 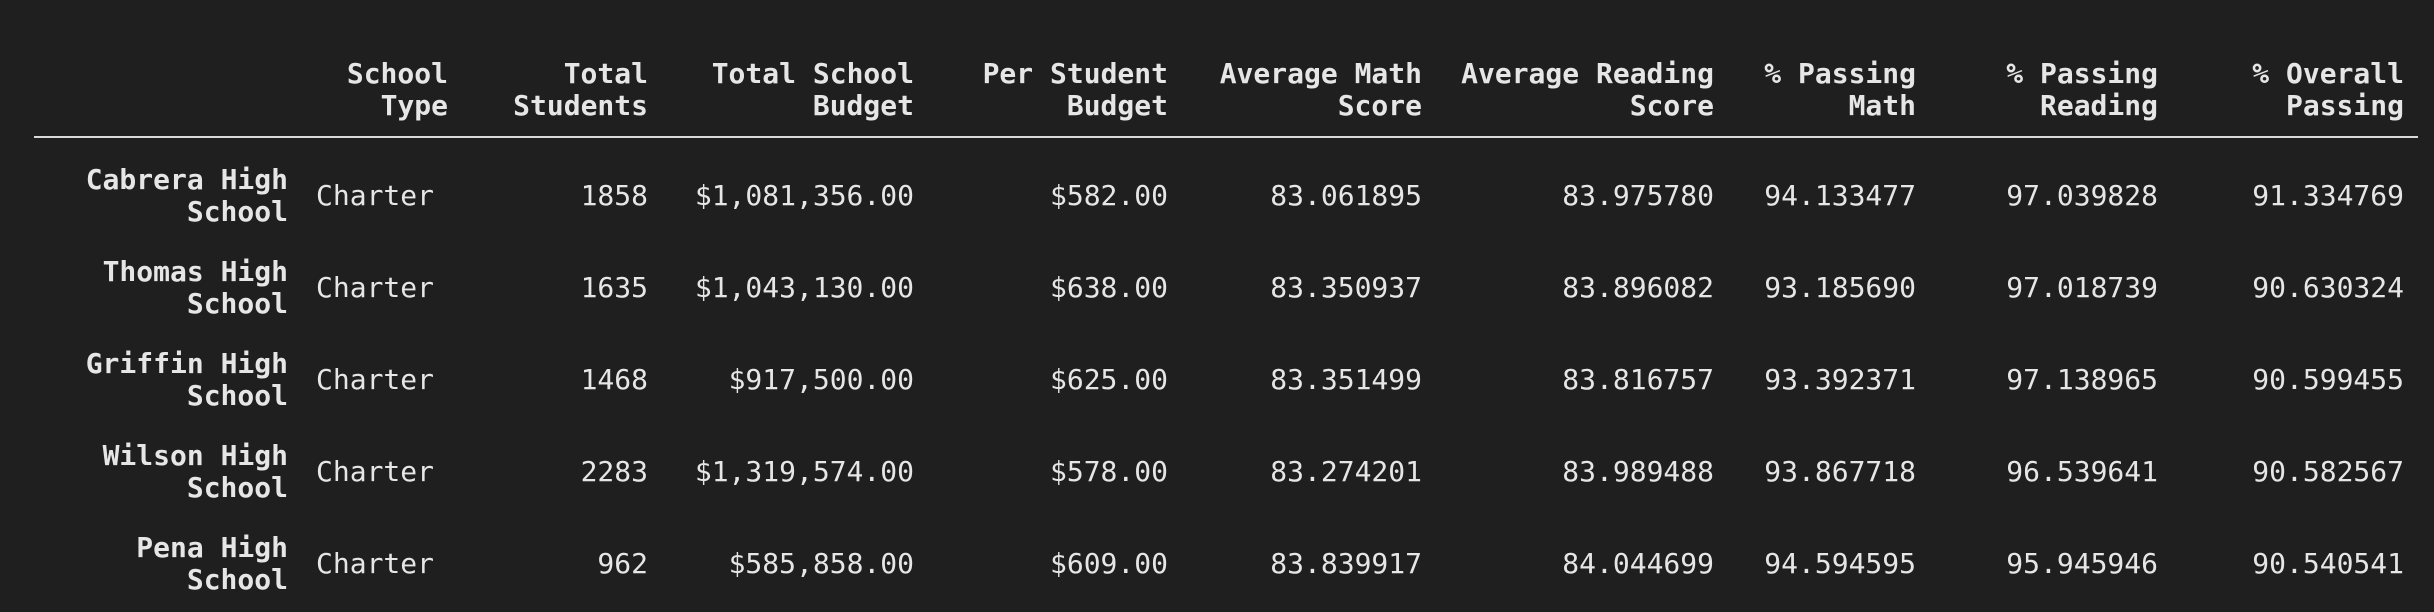 What do you see at coordinates (168, 98) in the screenshot?
I see `column-header-index` at bounding box center [168, 98].